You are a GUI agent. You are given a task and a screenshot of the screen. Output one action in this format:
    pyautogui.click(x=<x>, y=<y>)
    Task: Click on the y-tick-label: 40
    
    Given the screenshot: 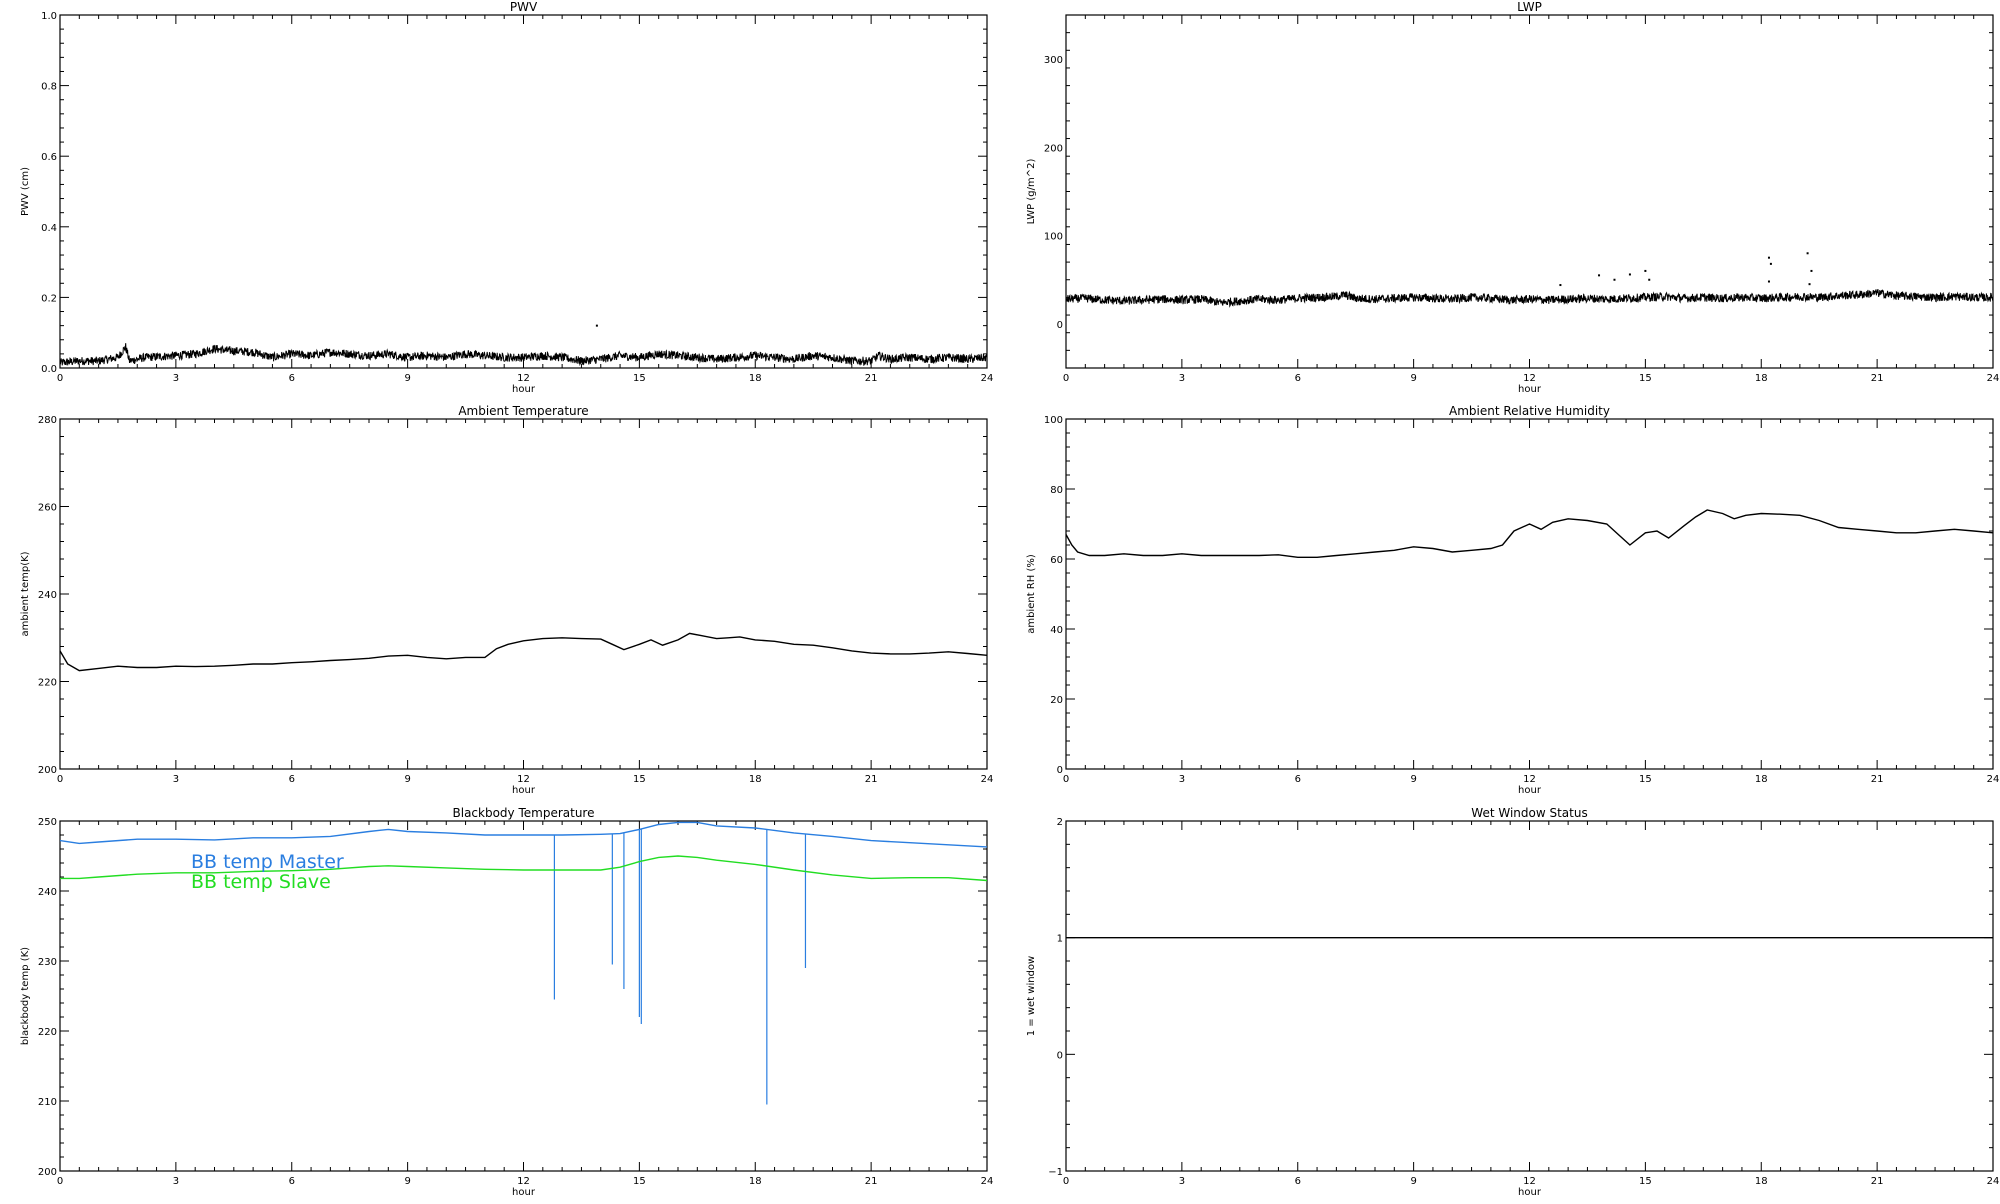 What is the action you would take?
    pyautogui.click(x=1056, y=630)
    